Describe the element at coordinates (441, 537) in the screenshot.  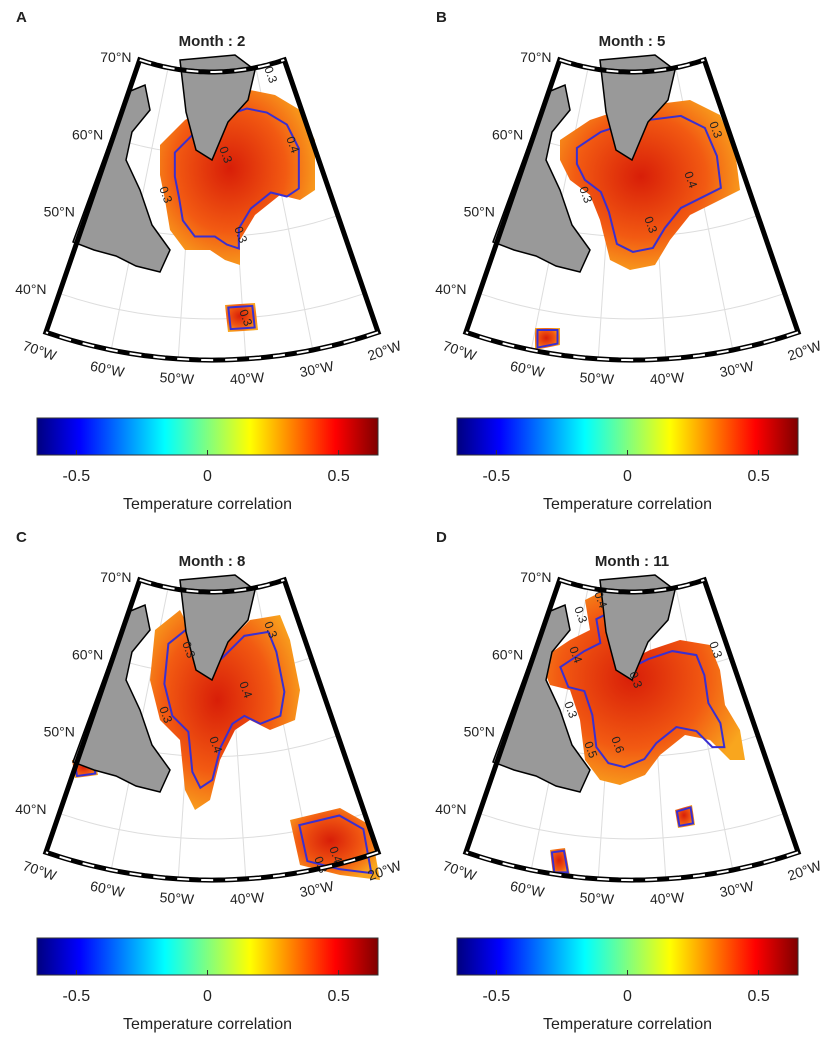
I see `panel-letter: D` at that location.